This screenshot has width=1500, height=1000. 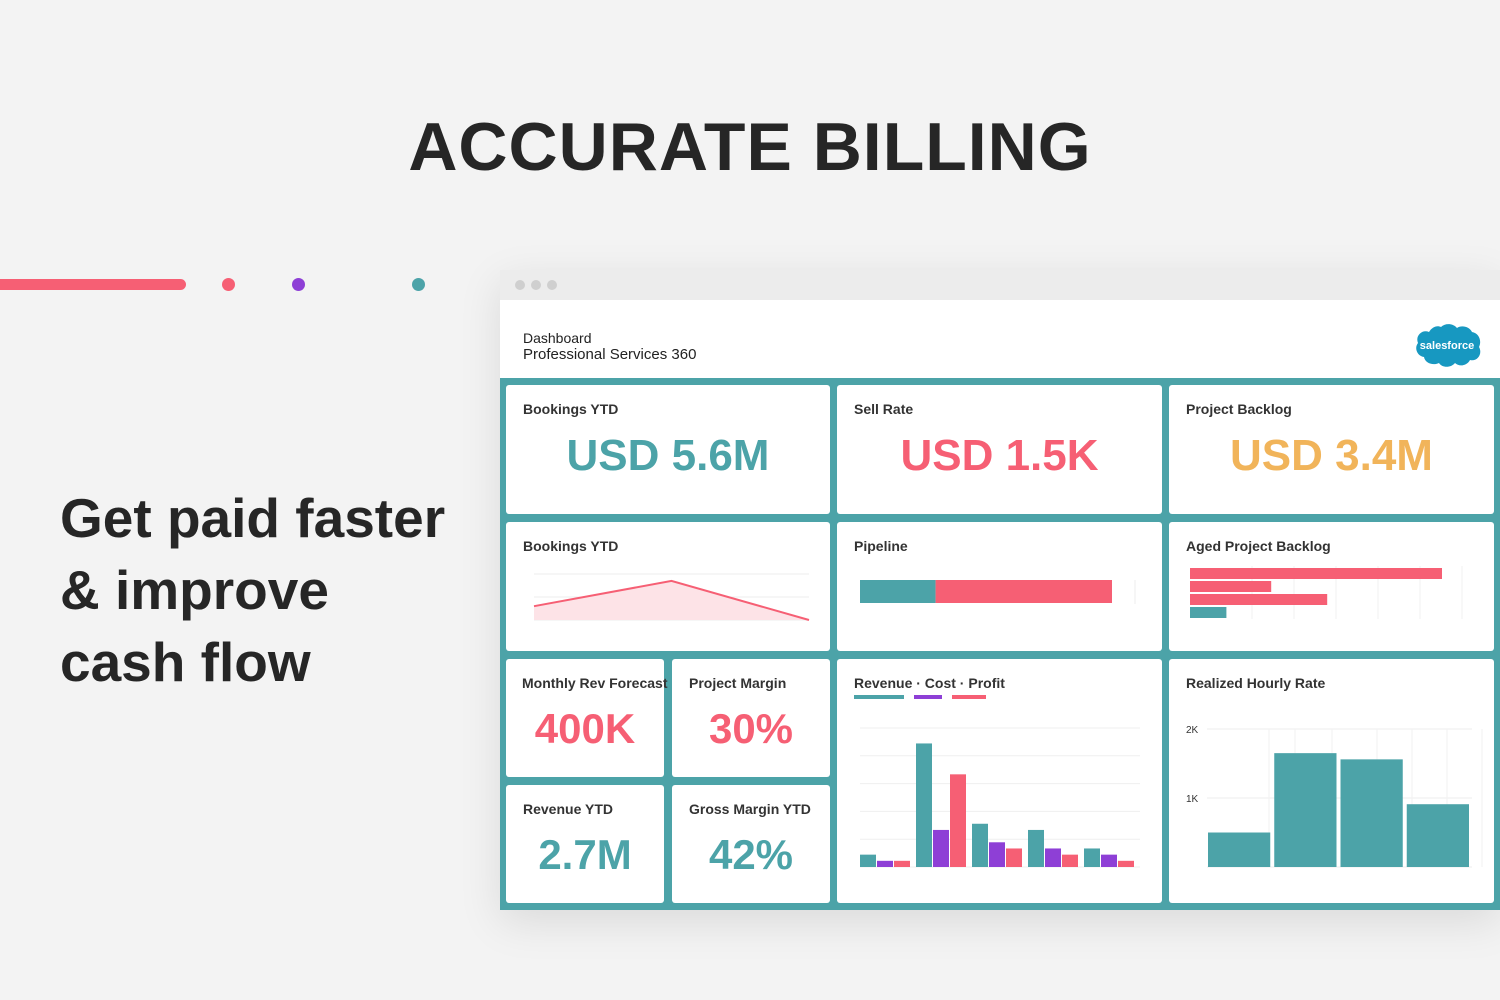 What do you see at coordinates (595, 683) in the screenshot?
I see `card-title: Monthly Rev Forecast` at bounding box center [595, 683].